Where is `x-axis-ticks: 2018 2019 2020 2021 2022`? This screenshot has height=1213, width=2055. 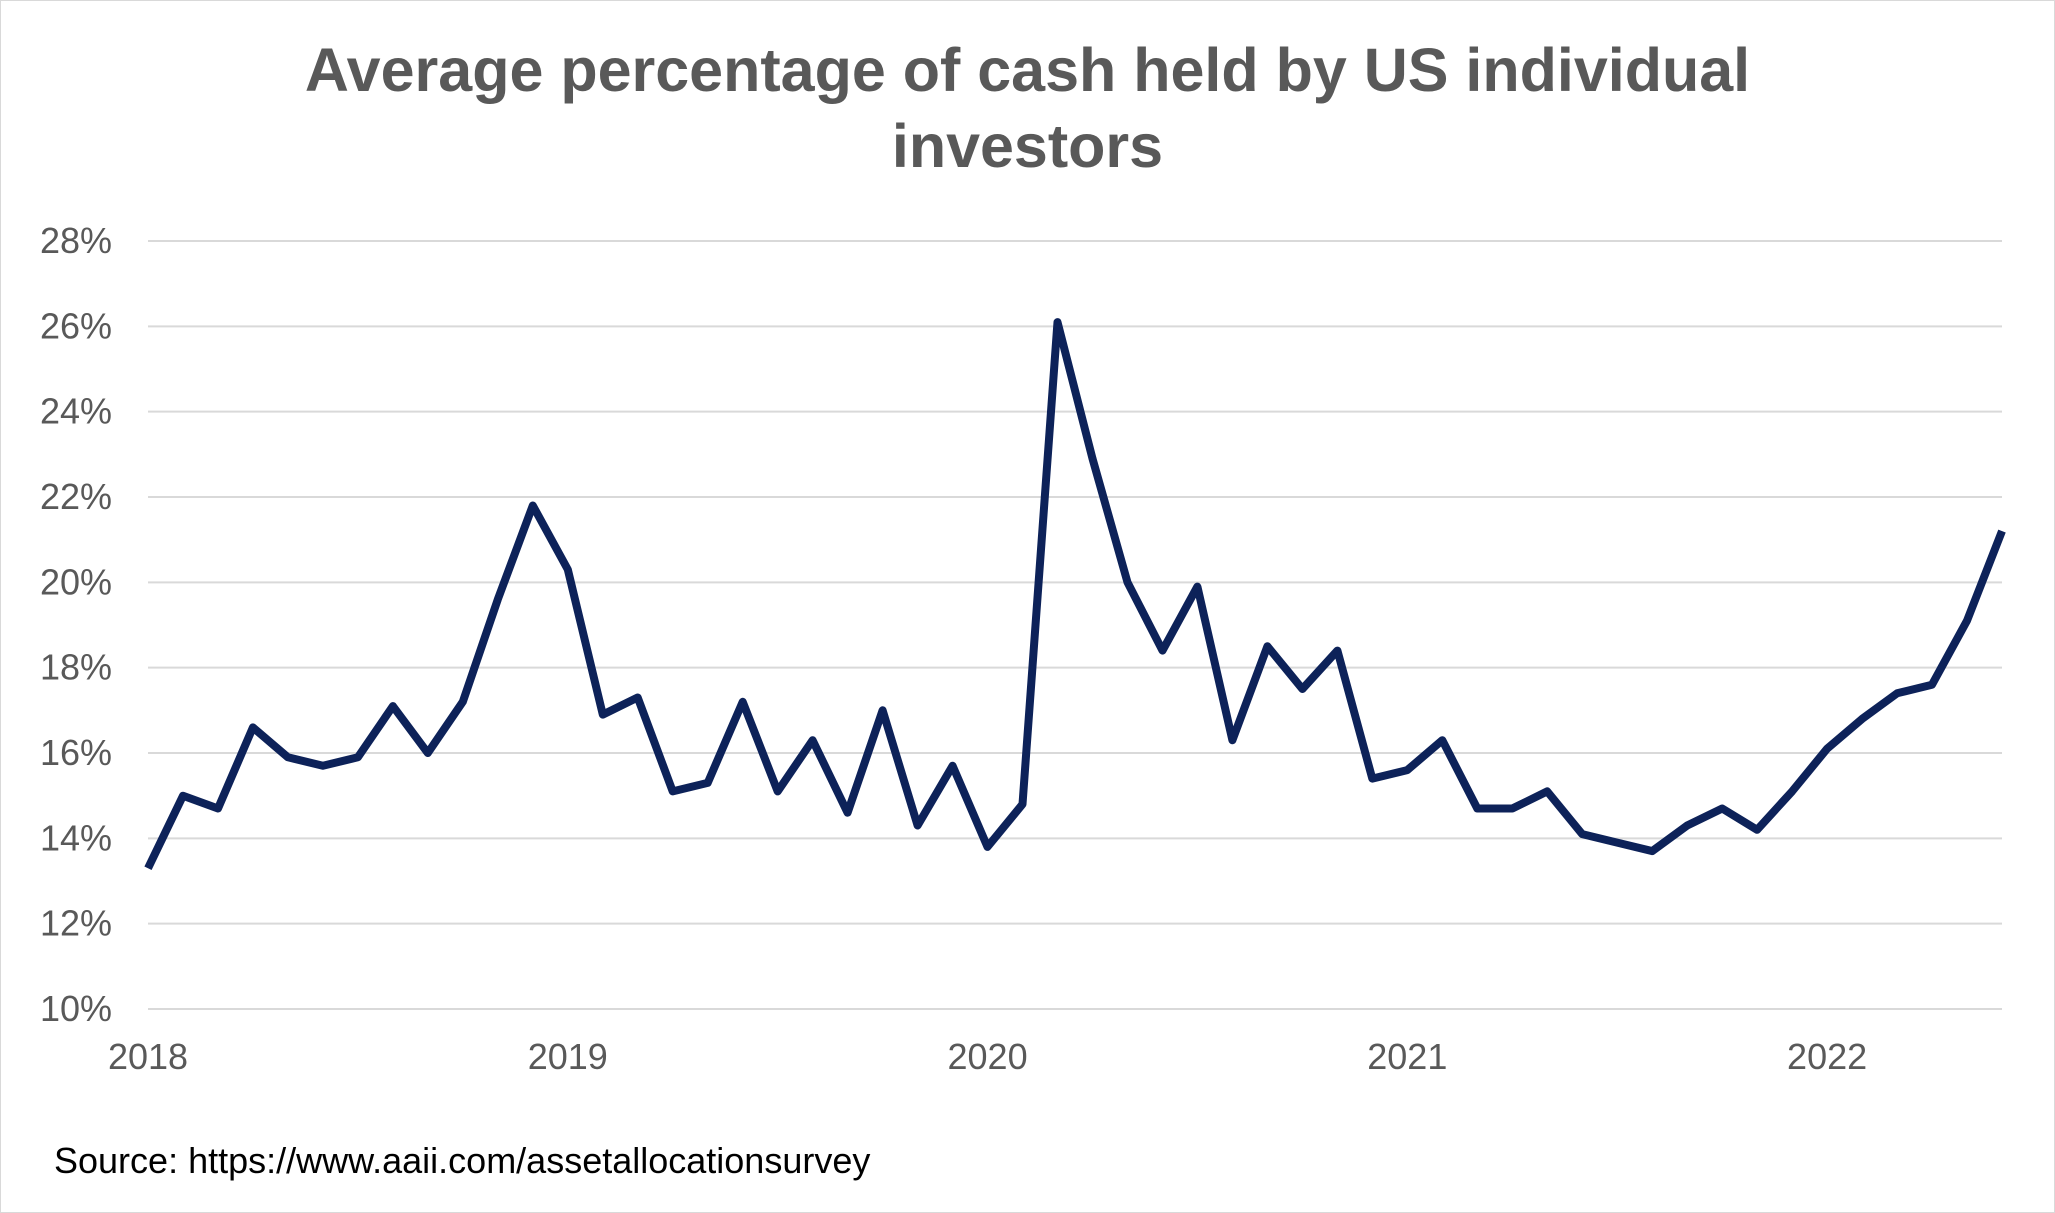 x-axis-ticks: 2018 2019 2020 2021 2022 is located at coordinates (987, 1056).